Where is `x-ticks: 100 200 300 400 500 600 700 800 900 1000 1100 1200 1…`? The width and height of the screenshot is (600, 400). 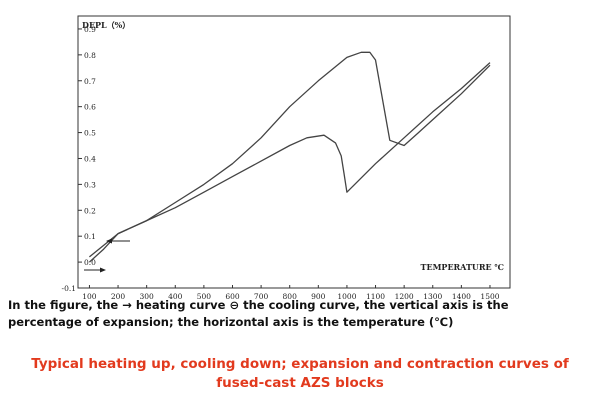 x-ticks: 100 200 300 400 500 600 700 800 900 1000 1100 1200 1… is located at coordinates (291, 293).